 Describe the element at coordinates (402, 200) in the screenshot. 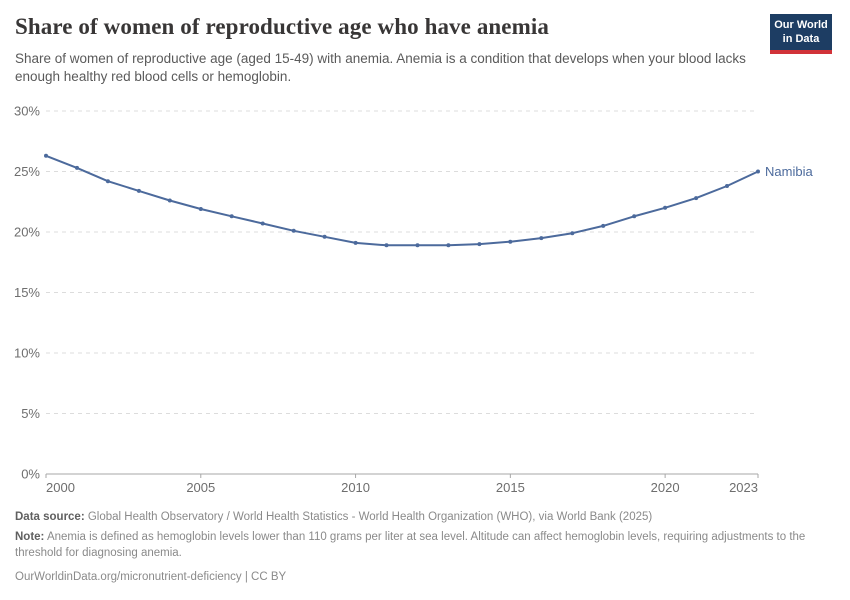

I see `data-line` at that location.